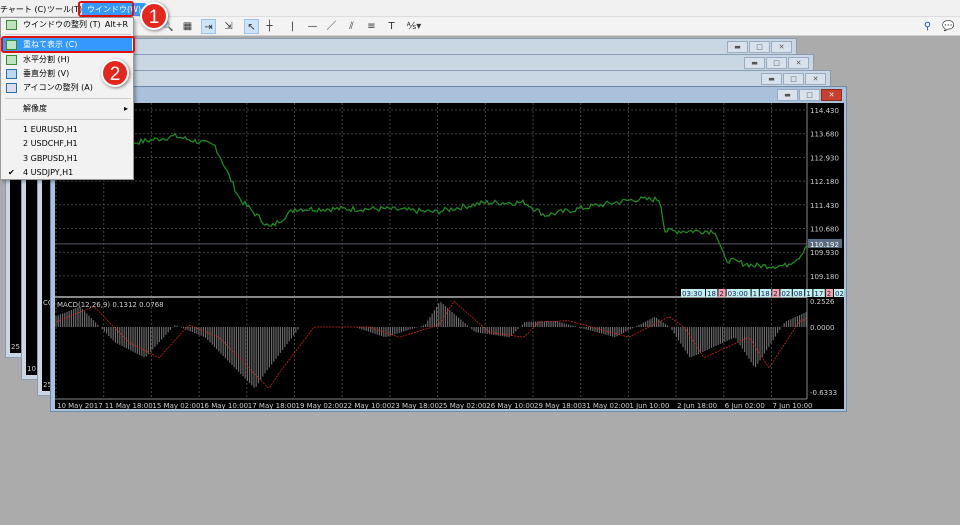 The image size is (960, 525). I want to click on time-tick: 25 May 02:00, so click(463, 405).